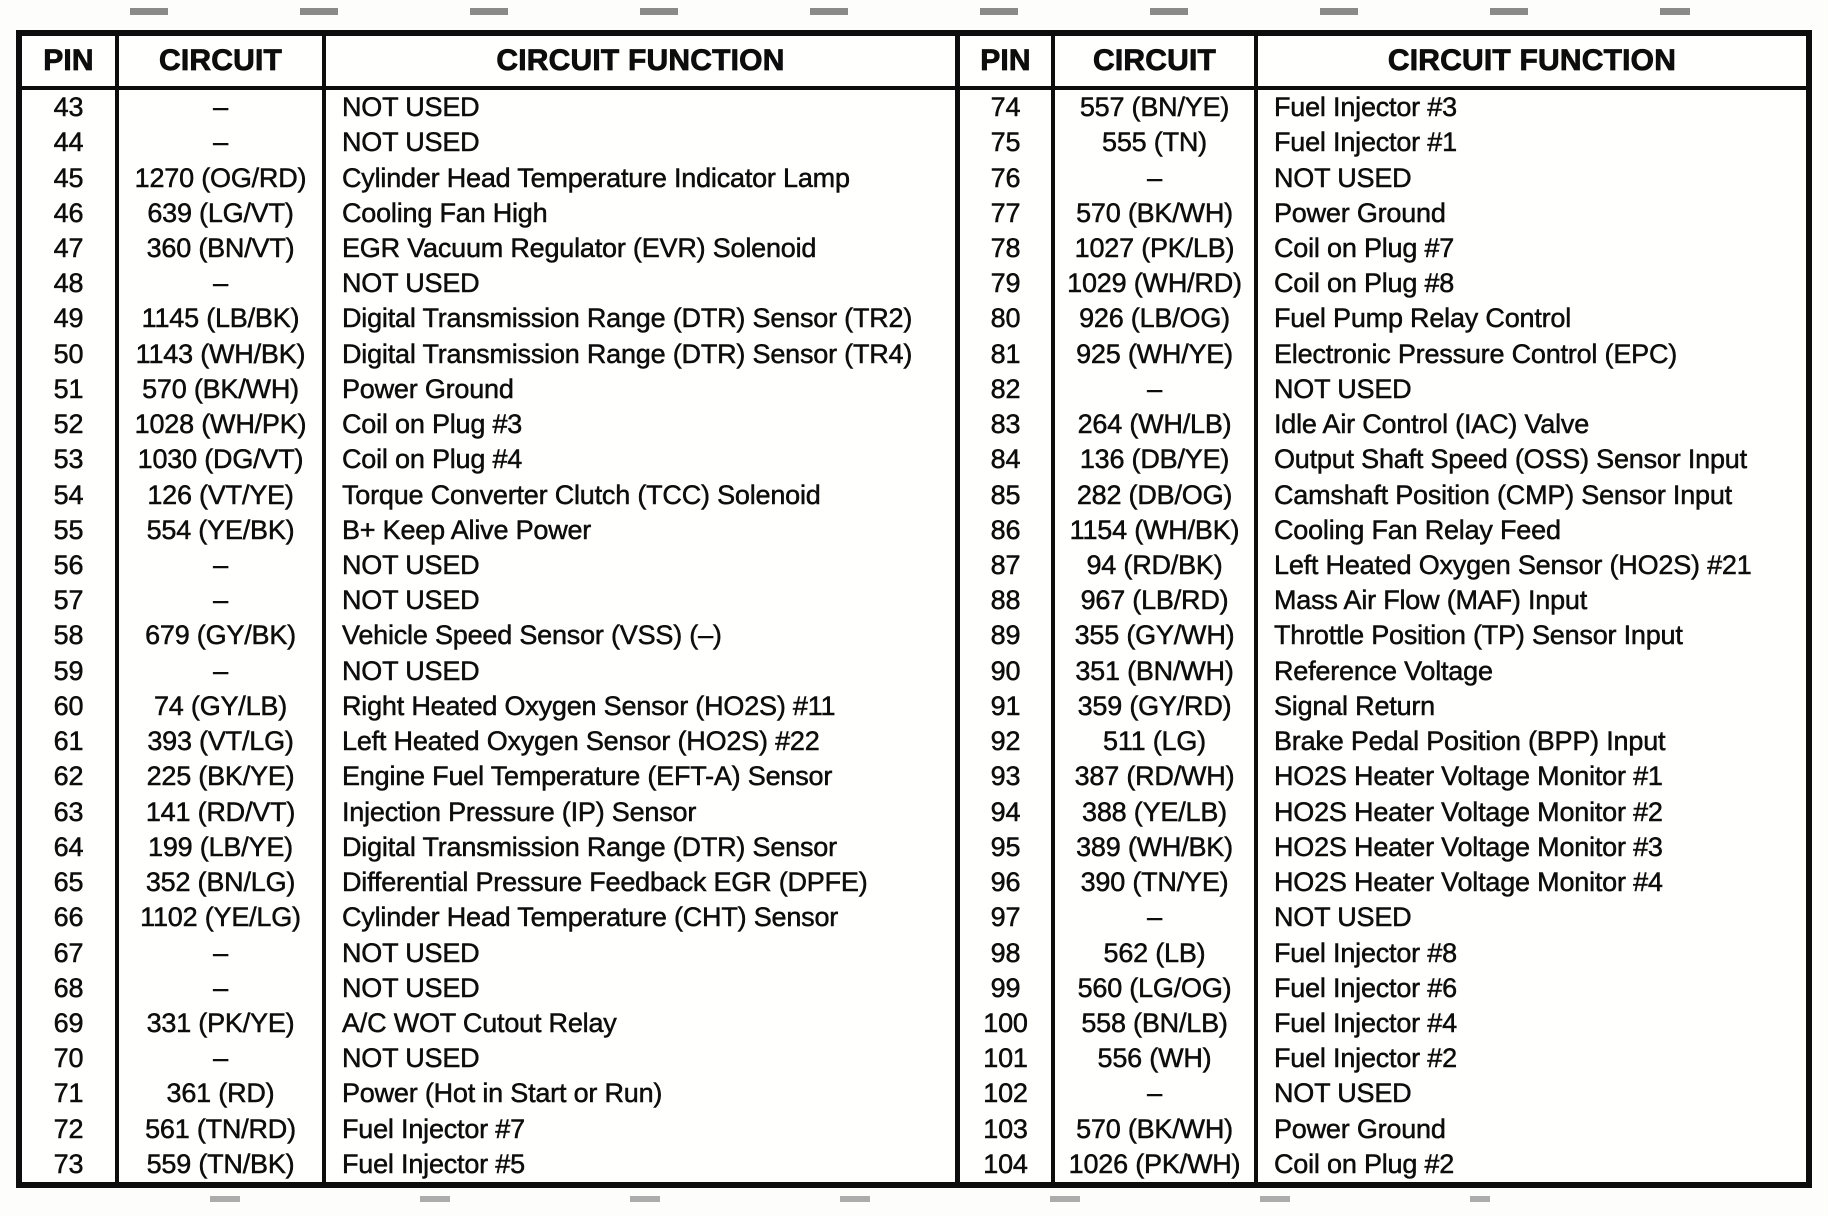 The height and width of the screenshot is (1216, 1828). What do you see at coordinates (643, 1129) in the screenshot?
I see `function-cell: Fuel Injector #7` at bounding box center [643, 1129].